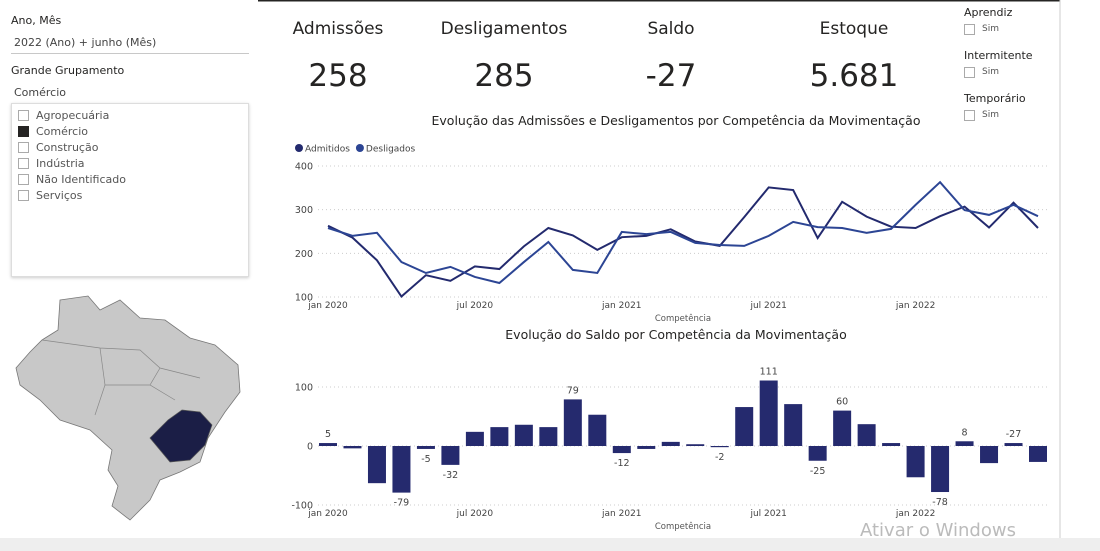 Image resolution: width=1100 pixels, height=551 pixels. Describe the element at coordinates (854, 76) in the screenshot. I see `kpi-value: 5.681` at that location.